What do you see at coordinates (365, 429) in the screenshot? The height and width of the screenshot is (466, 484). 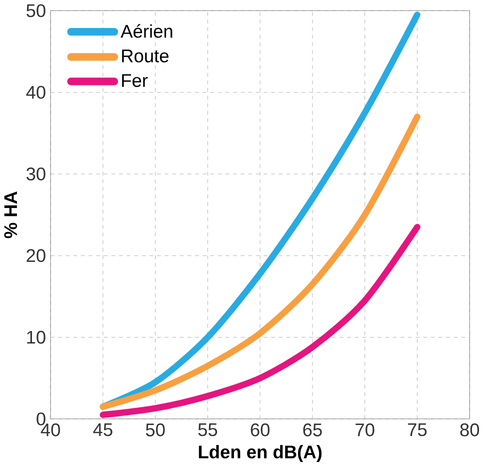 I see `x-tick-label: 70` at bounding box center [365, 429].